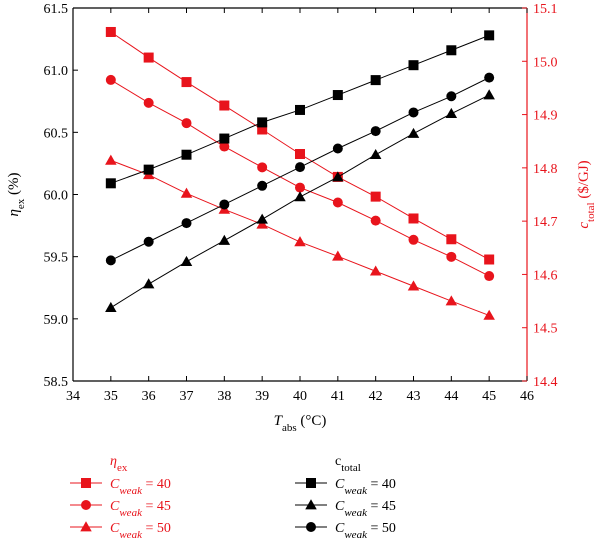  I want to click on y-right-axis-title: ctotal ($/GJ), so click(586, 194).